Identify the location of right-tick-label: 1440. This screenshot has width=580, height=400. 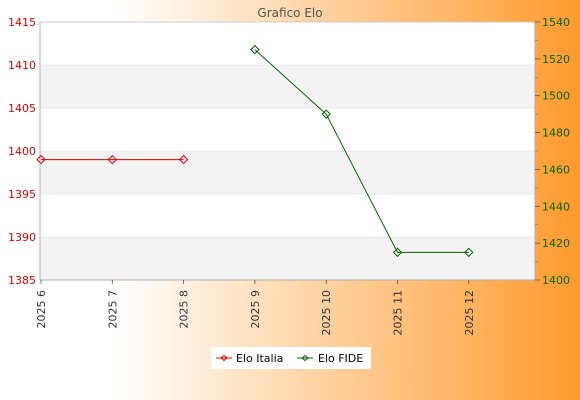
(556, 206).